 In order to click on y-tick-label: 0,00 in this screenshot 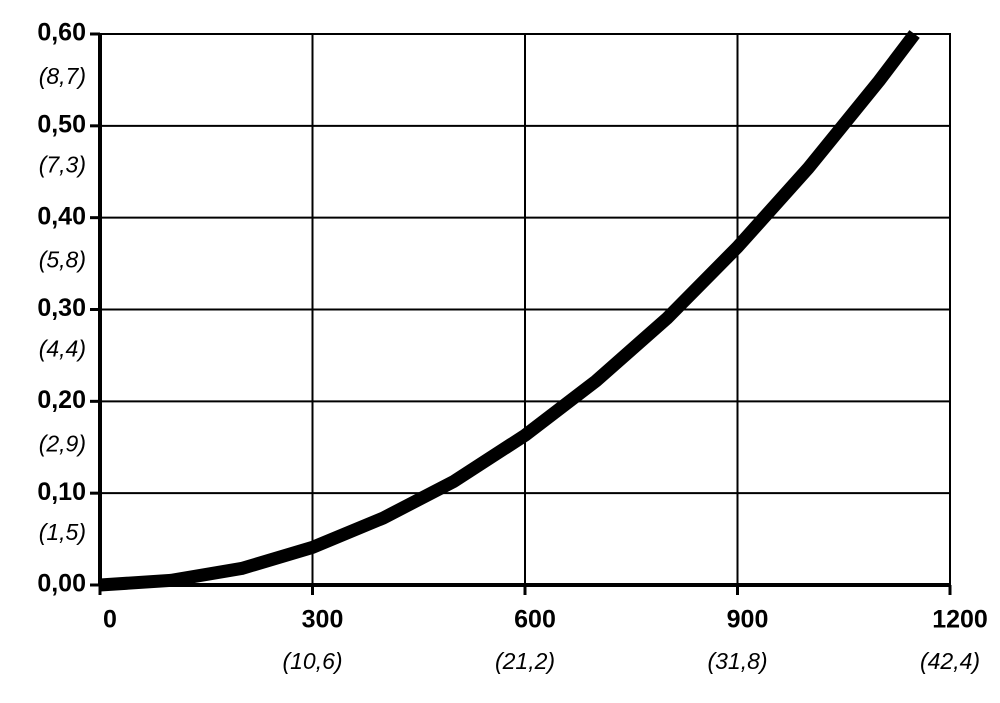, I will do `click(61, 584)`.